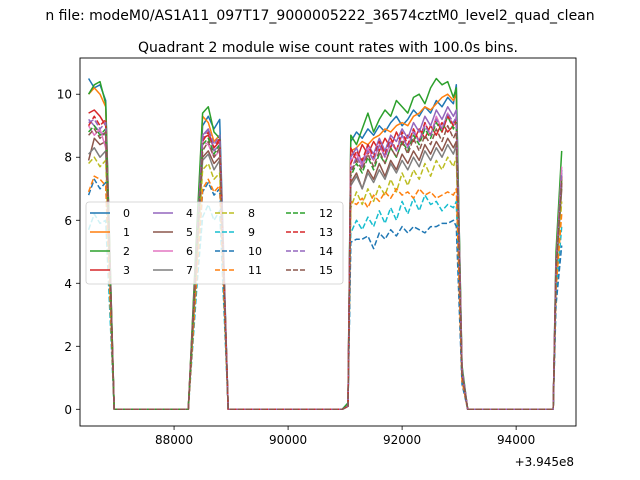  I want to click on legend-label-13: 13, so click(326, 232).